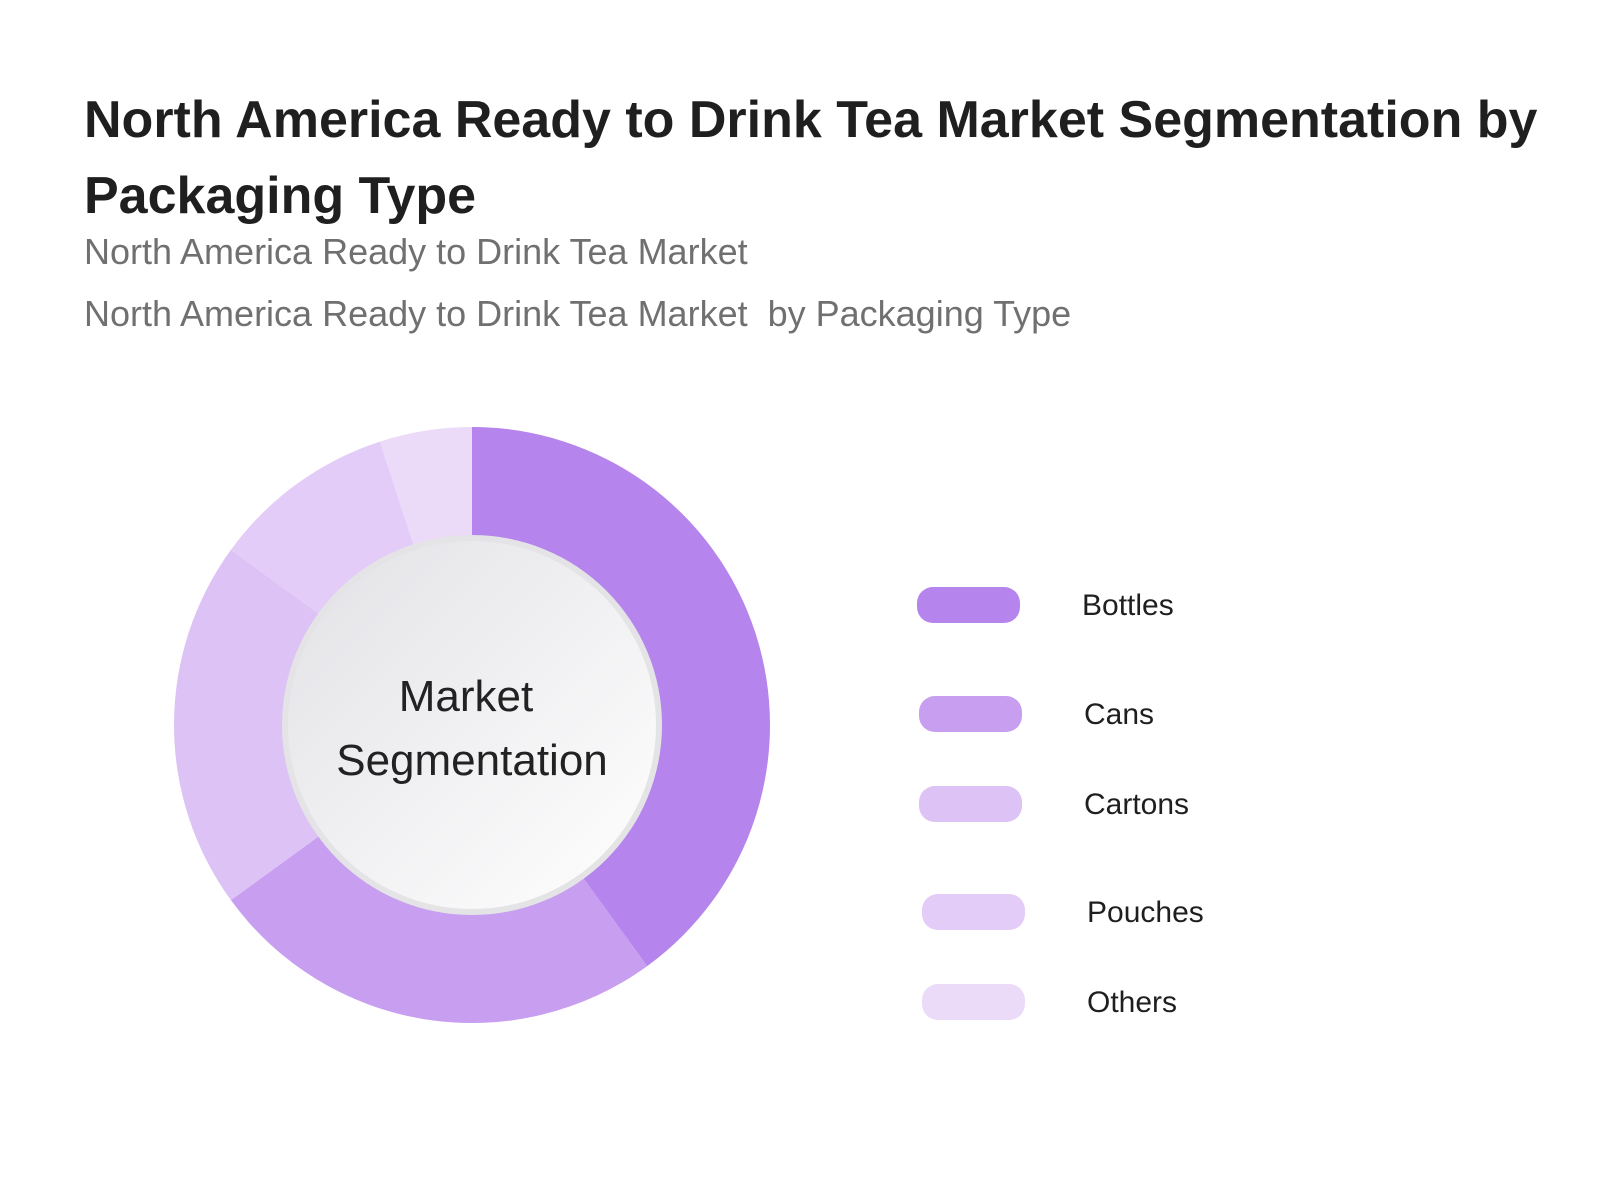  Describe the element at coordinates (1128, 605) in the screenshot. I see `legend-label-bottles: Bottles` at that location.